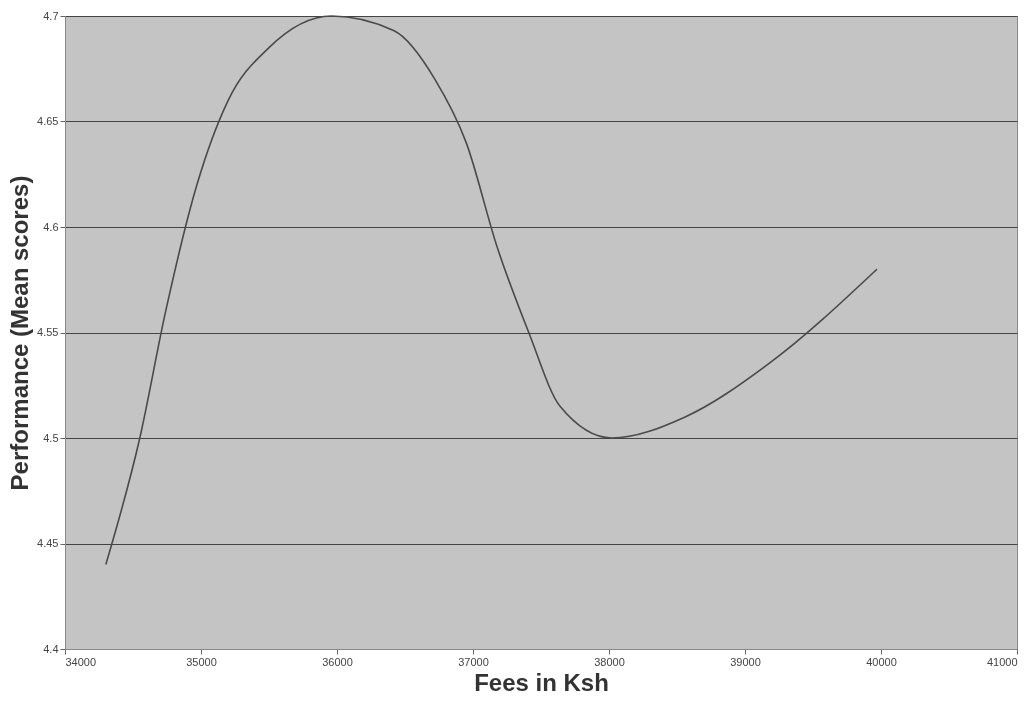  Describe the element at coordinates (51, 15) in the screenshot. I see `y-tick-label: 4.7` at that location.